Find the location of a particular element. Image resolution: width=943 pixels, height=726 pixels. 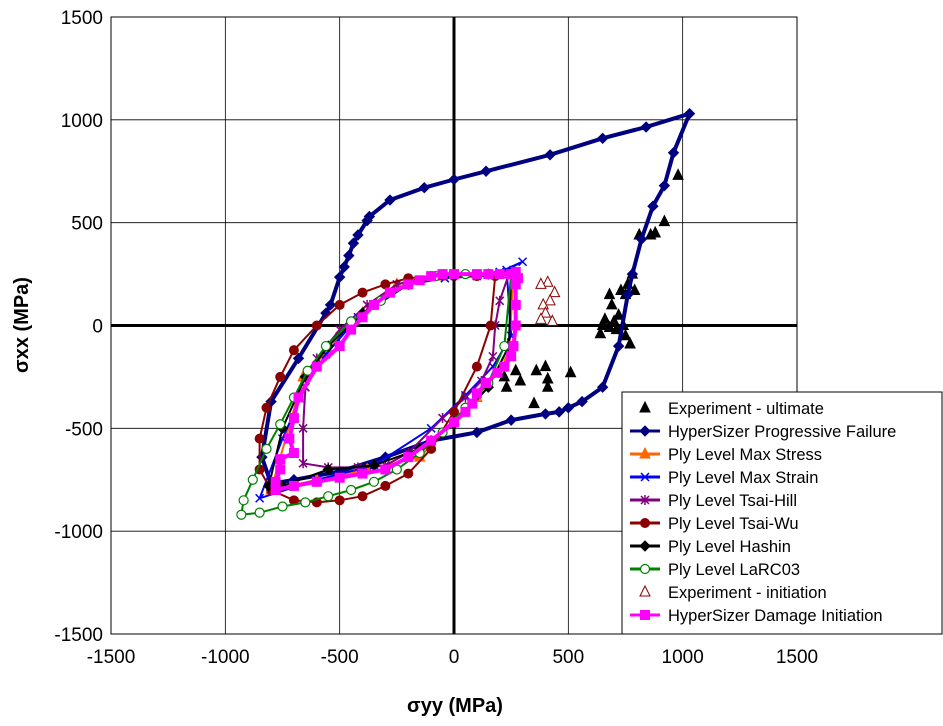

x-tick-label: -1500 is located at coordinates (111, 657).